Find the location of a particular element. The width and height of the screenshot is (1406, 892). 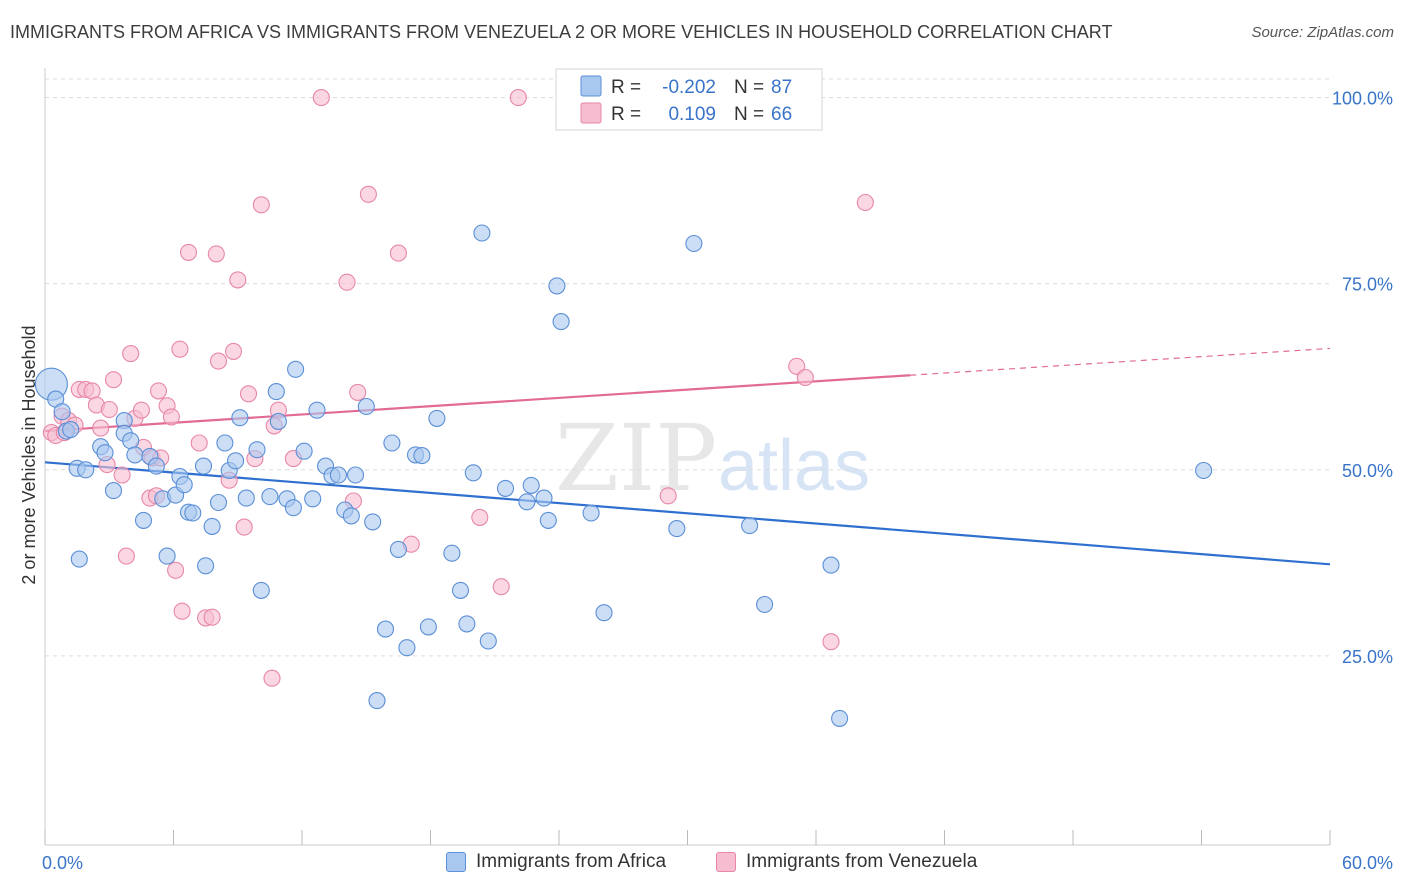

watermark: ZIP atlas is located at coordinates (712, 458).